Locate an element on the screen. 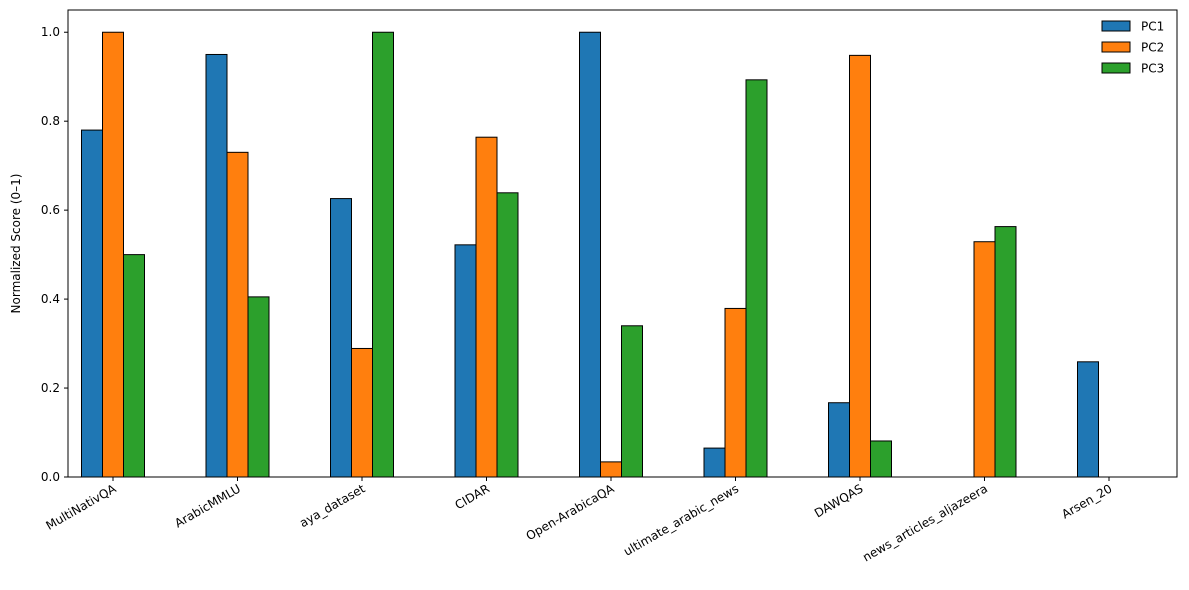  y-axis: 0.0 0.2 0.4 0.6 0.8 1.0 is located at coordinates (54, 254).